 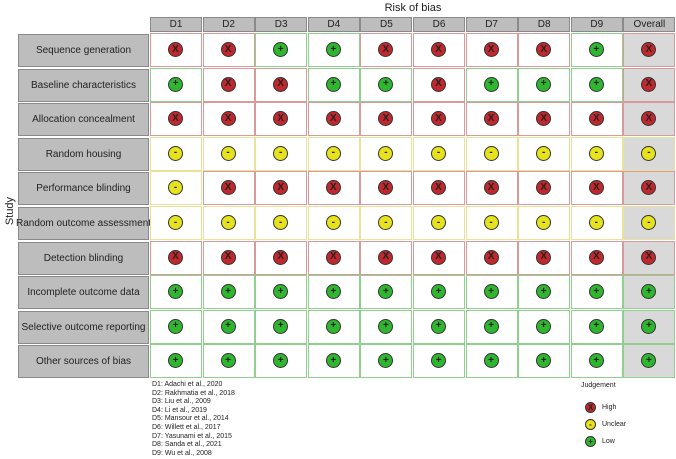 I want to click on row-label: Other sources of bias, so click(x=83, y=362).